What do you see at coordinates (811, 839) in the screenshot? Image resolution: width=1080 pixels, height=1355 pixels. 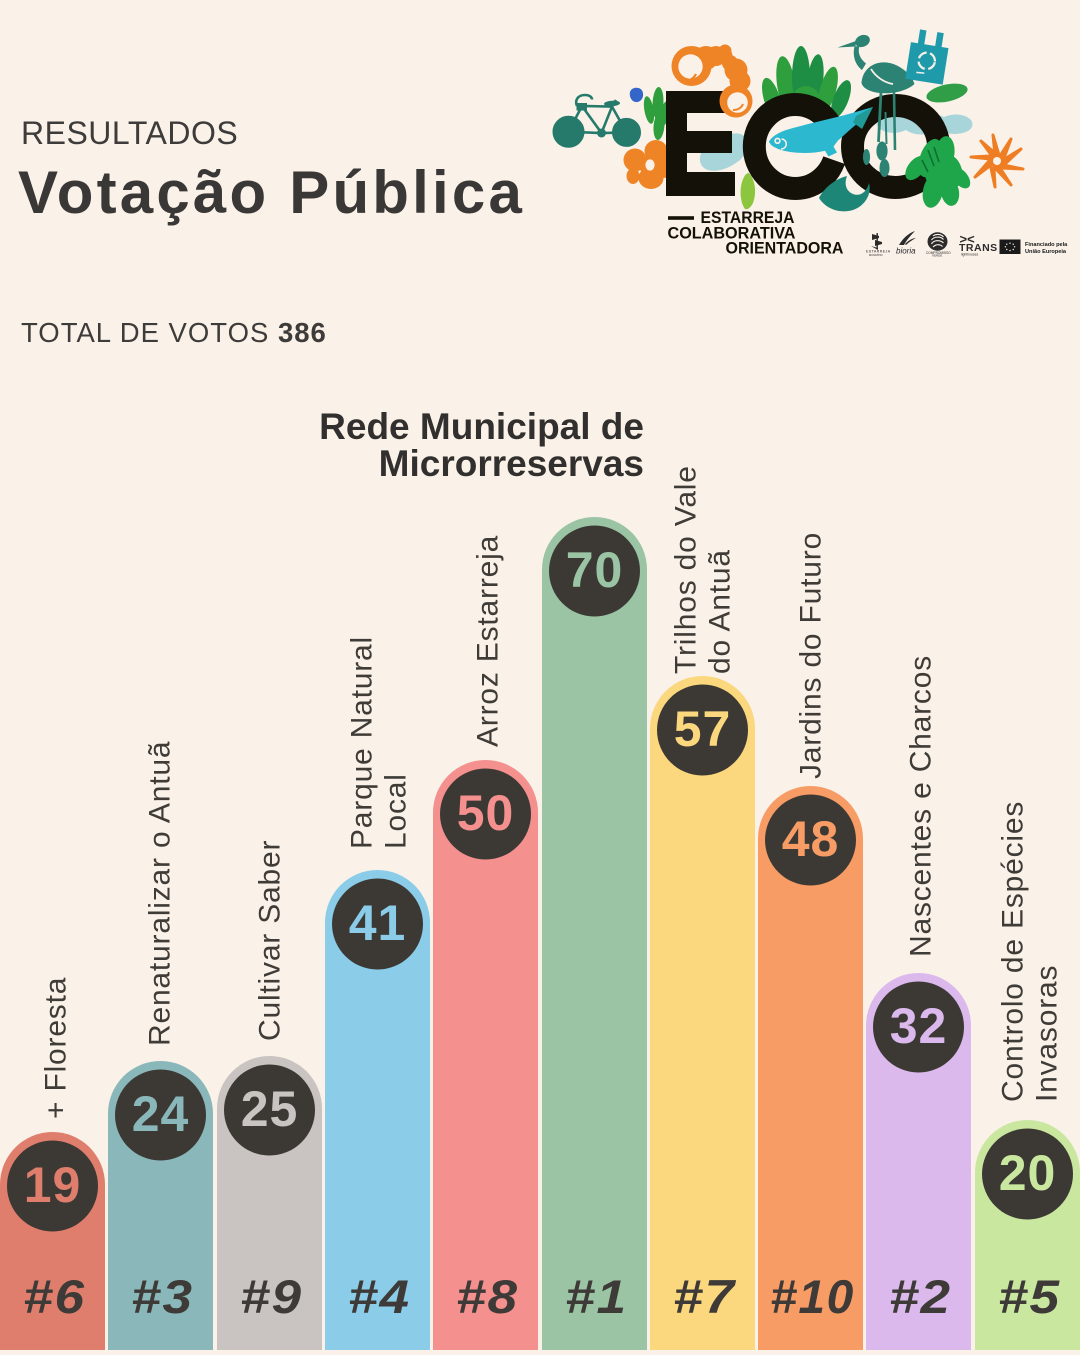 I see `svg-text: 48` at bounding box center [811, 839].